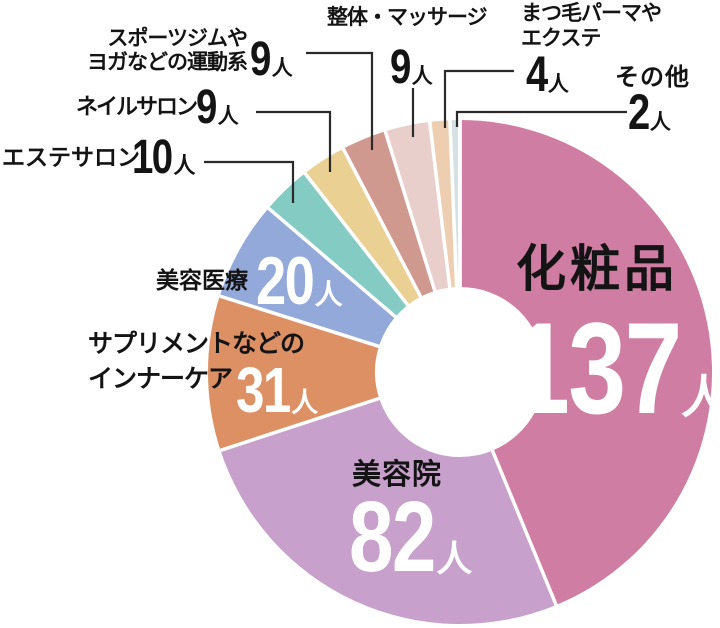 This screenshot has width=720, height=628. I want to click on slice-nail-salon, so click(363, 226).